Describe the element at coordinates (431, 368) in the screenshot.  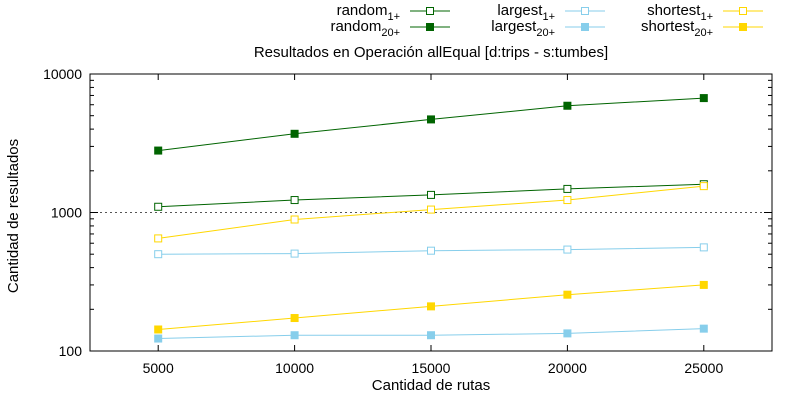
I see `x-tick-label: 15000` at that location.